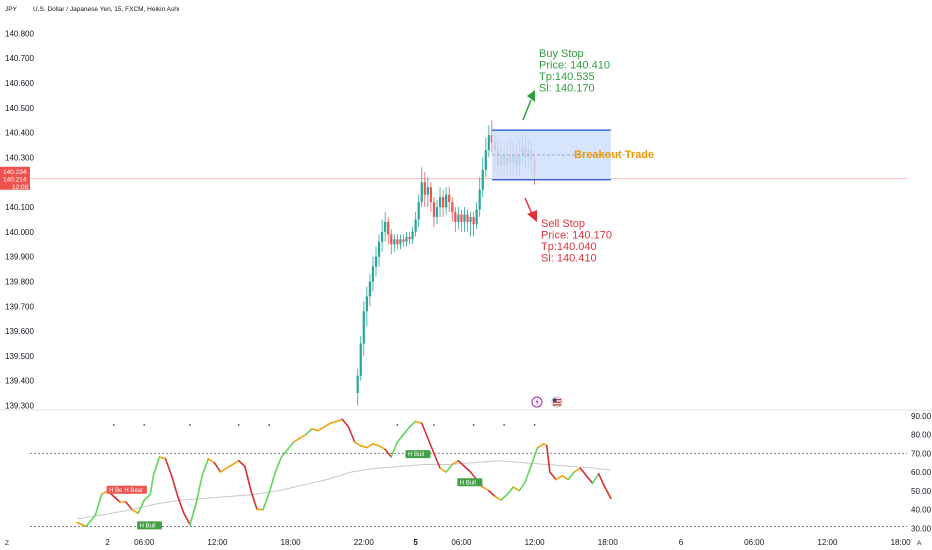  What do you see at coordinates (7, 543) in the screenshot?
I see `zoom-z-icon: Z` at bounding box center [7, 543].